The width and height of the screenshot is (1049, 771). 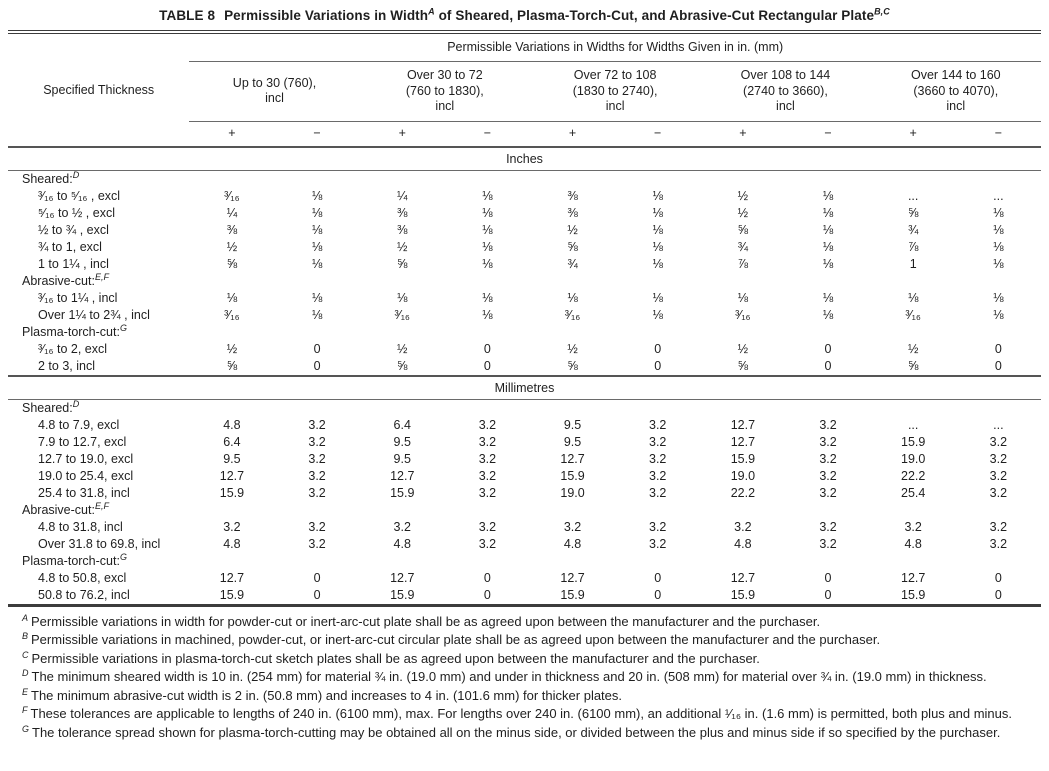 What do you see at coordinates (101, 277) in the screenshot?
I see `footnote-ref: E,F` at bounding box center [101, 277].